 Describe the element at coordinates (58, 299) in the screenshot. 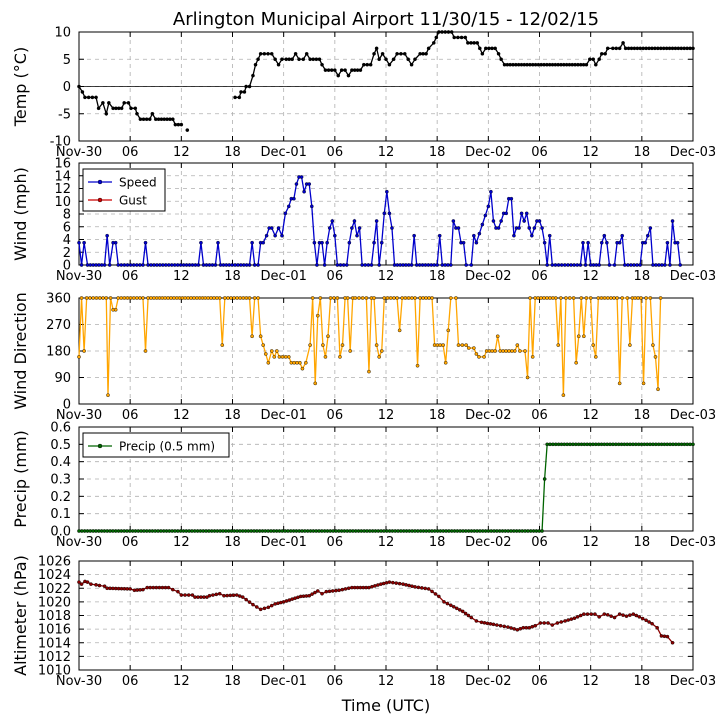

I see `direction-ytick-label: 360` at that location.